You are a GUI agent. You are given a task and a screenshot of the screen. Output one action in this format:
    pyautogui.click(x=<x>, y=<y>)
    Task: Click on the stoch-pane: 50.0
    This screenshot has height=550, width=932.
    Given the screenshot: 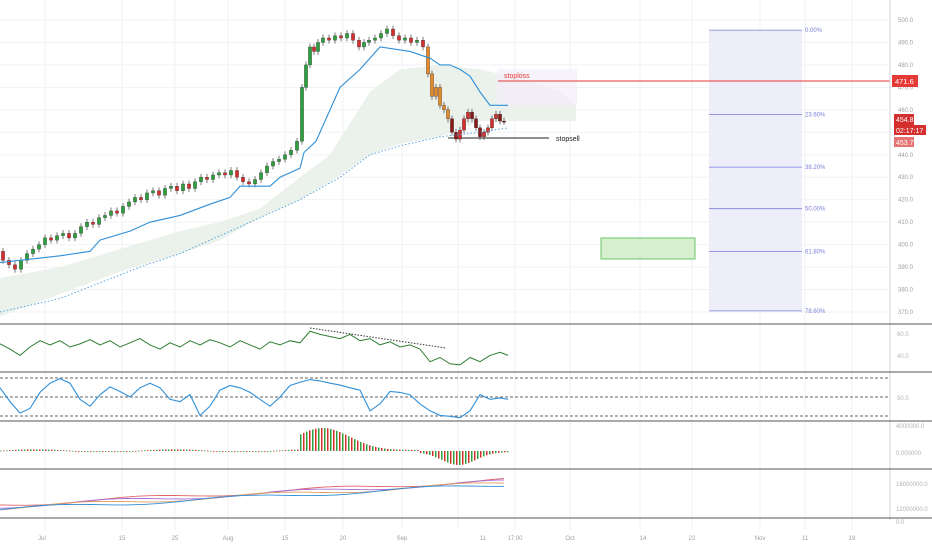 What is the action you would take?
    pyautogui.click(x=454, y=398)
    